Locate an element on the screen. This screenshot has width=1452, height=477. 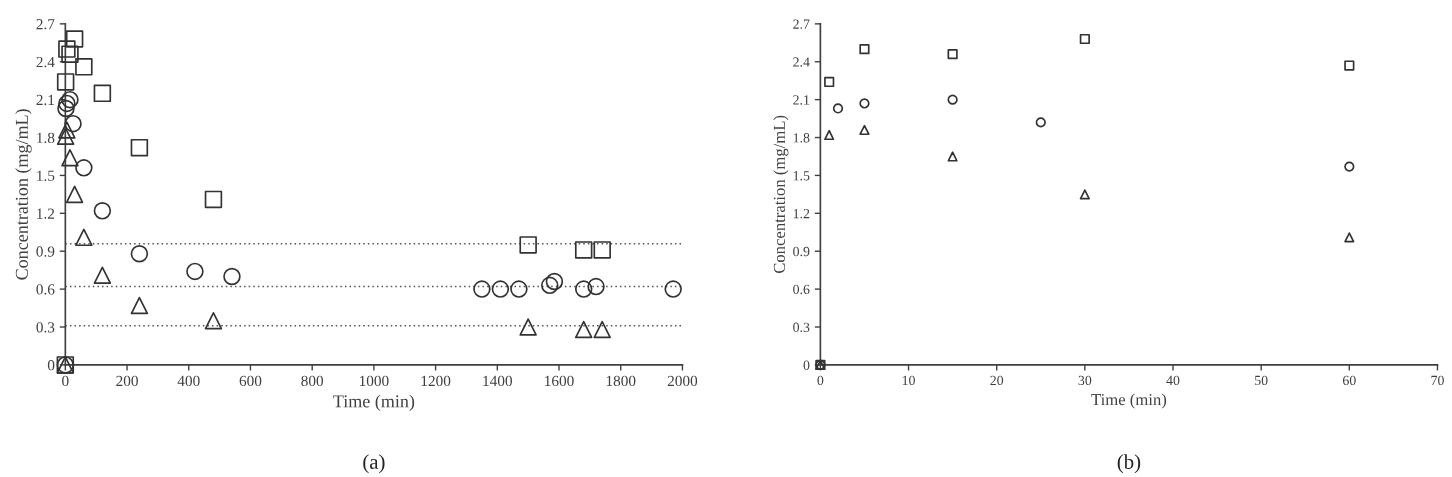
x-tick-label: 10 is located at coordinates (908, 380).